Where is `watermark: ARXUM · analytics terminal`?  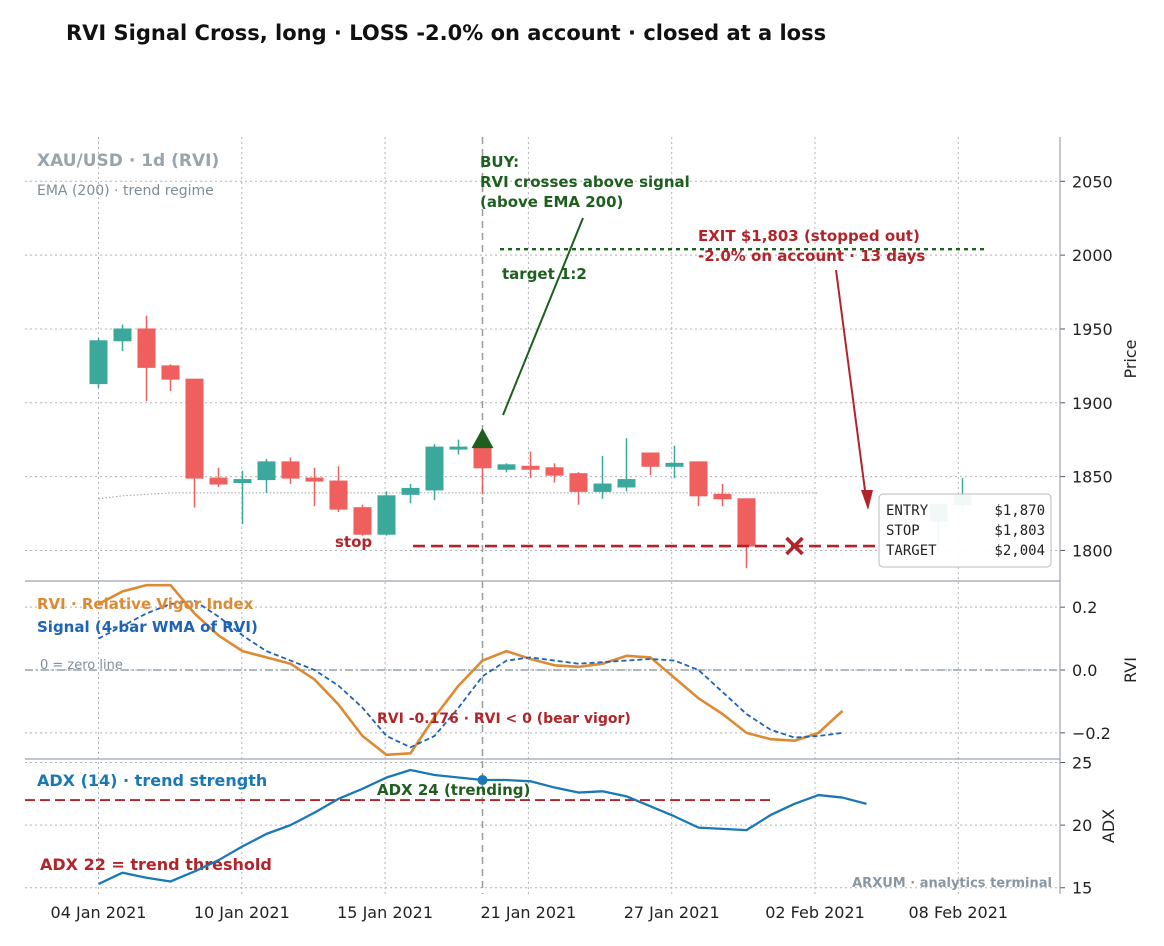 watermark: ARXUM · analytics terminal is located at coordinates (952, 883).